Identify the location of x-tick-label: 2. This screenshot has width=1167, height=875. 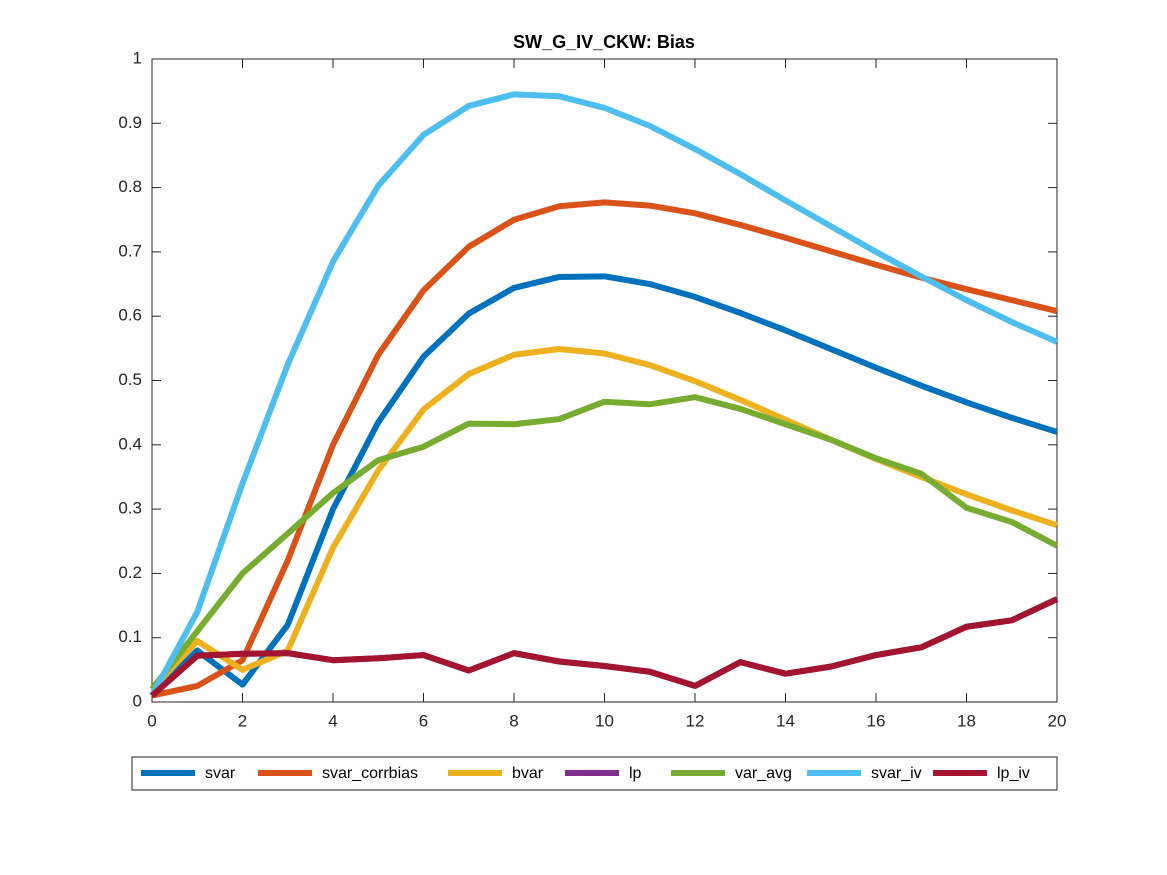
(242, 720).